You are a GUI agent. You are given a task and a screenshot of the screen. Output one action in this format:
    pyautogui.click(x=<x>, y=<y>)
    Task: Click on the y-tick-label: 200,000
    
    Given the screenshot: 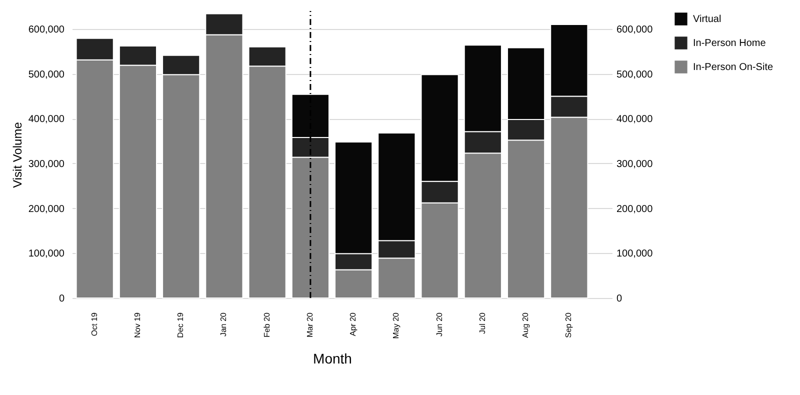 What is the action you would take?
    pyautogui.click(x=46, y=209)
    